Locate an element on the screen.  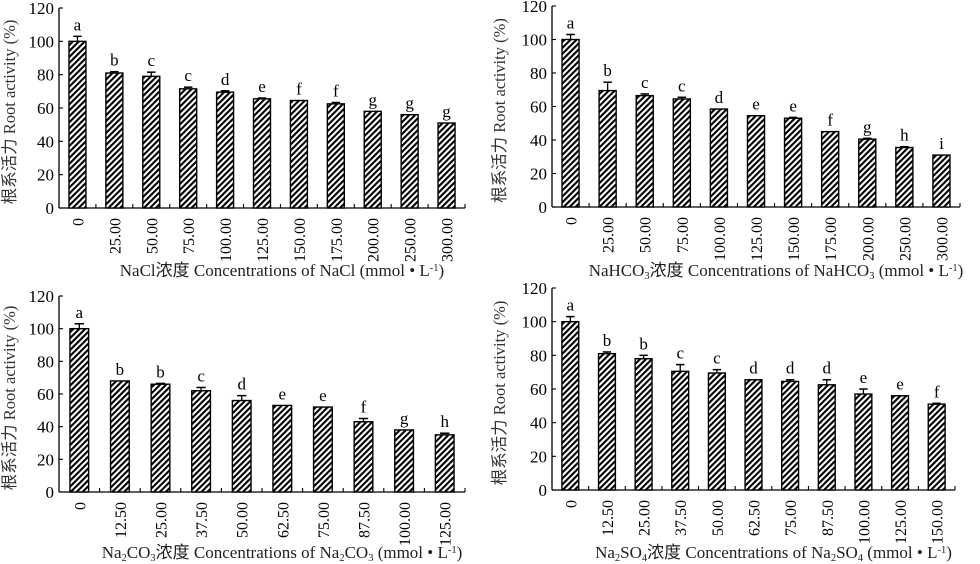
x-tick-label: 200.00 is located at coordinates (374, 240).